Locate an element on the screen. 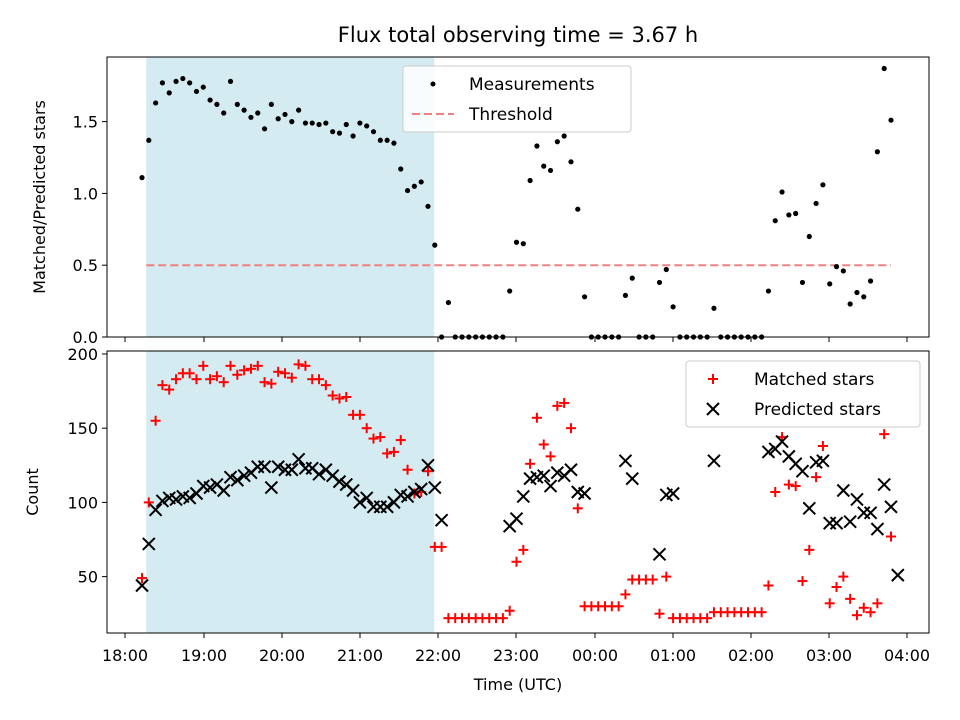 The image size is (960, 720). bottom-y-axis-label: Count is located at coordinates (32, 492).